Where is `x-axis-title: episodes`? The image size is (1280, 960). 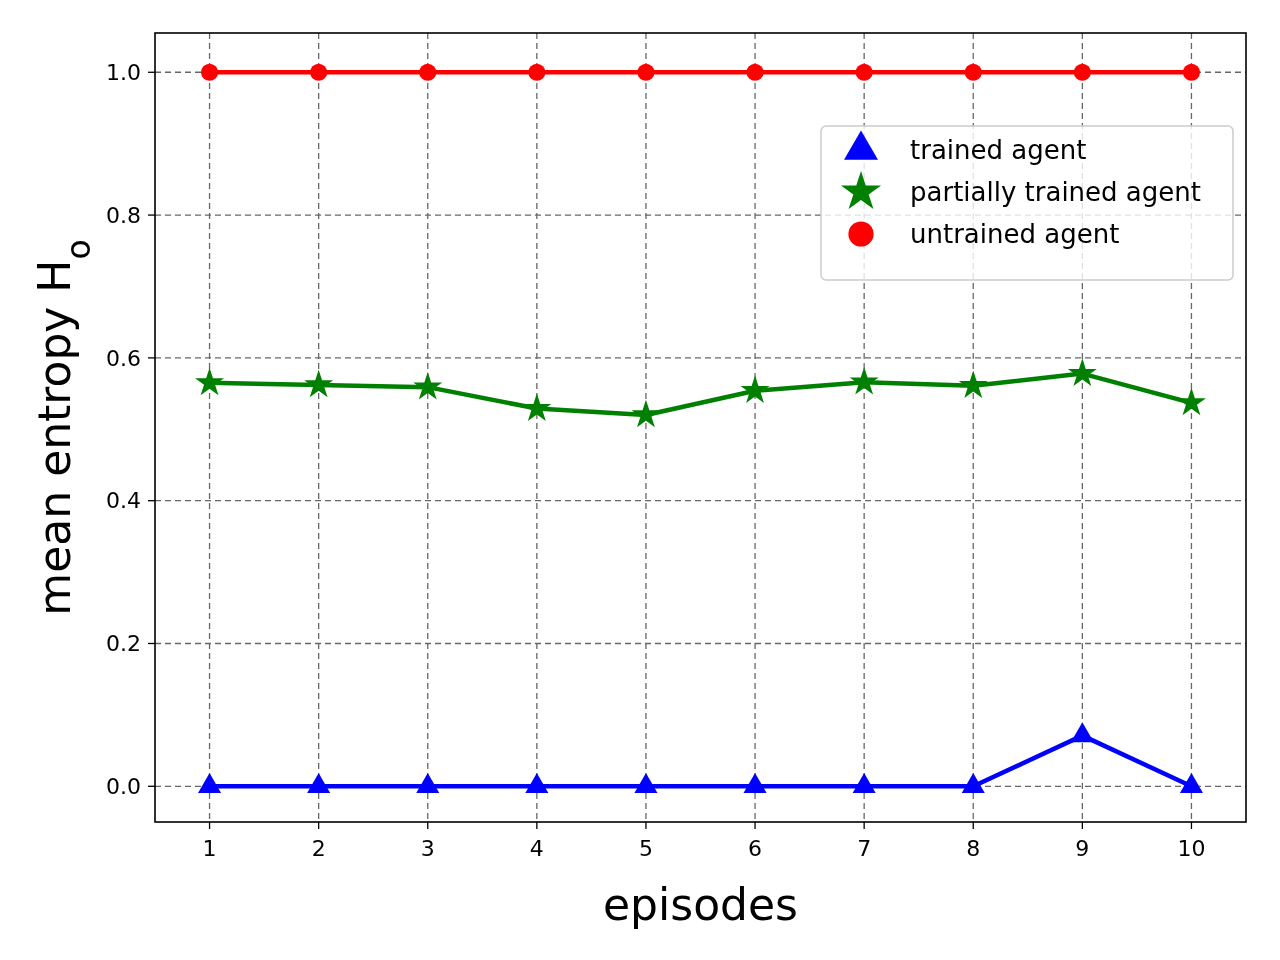 x-axis-title: episodes is located at coordinates (700, 904).